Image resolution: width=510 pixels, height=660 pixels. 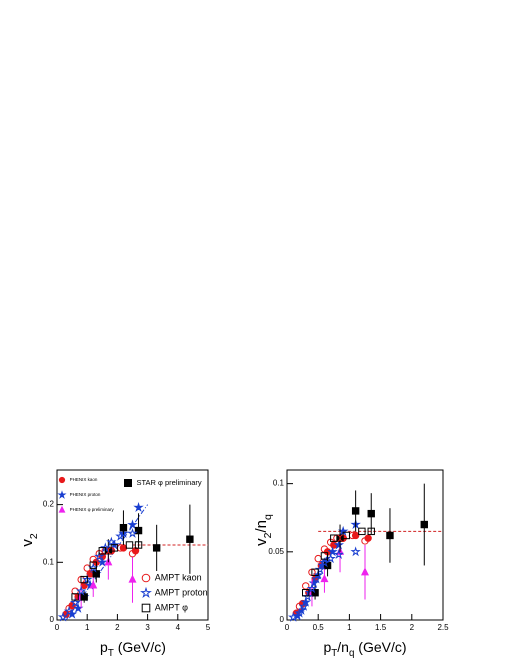 What do you see at coordinates (84, 479) in the screenshot?
I see `legend-label: PHENIX kaon` at bounding box center [84, 479].